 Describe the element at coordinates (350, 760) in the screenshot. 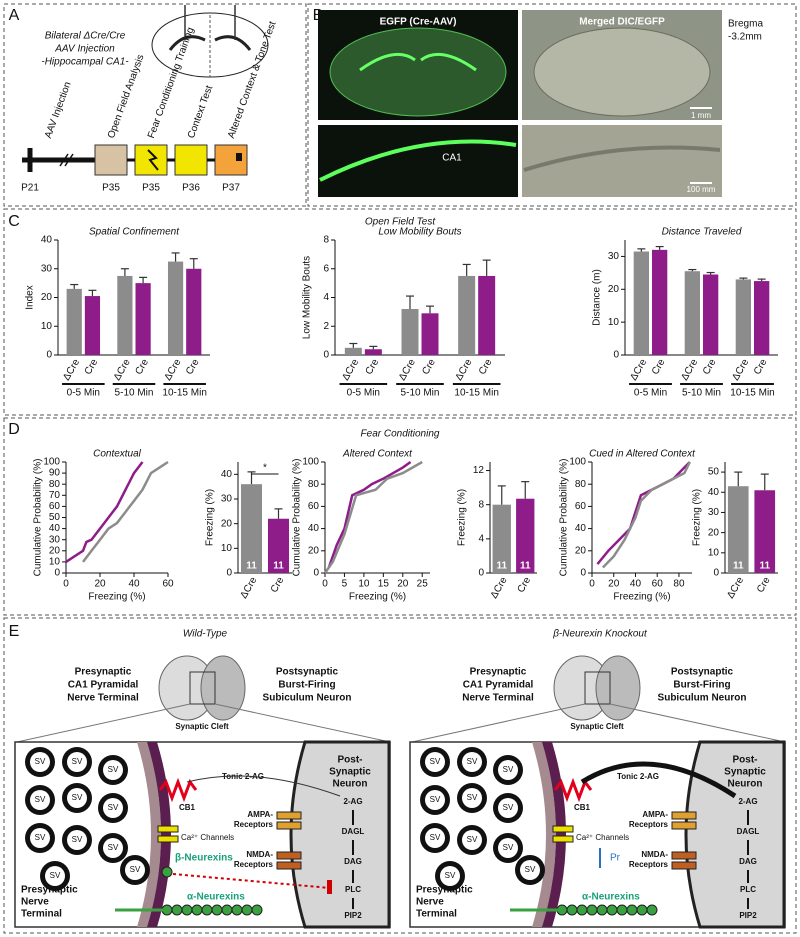

I see `post-neuron-label: Post-` at that location.